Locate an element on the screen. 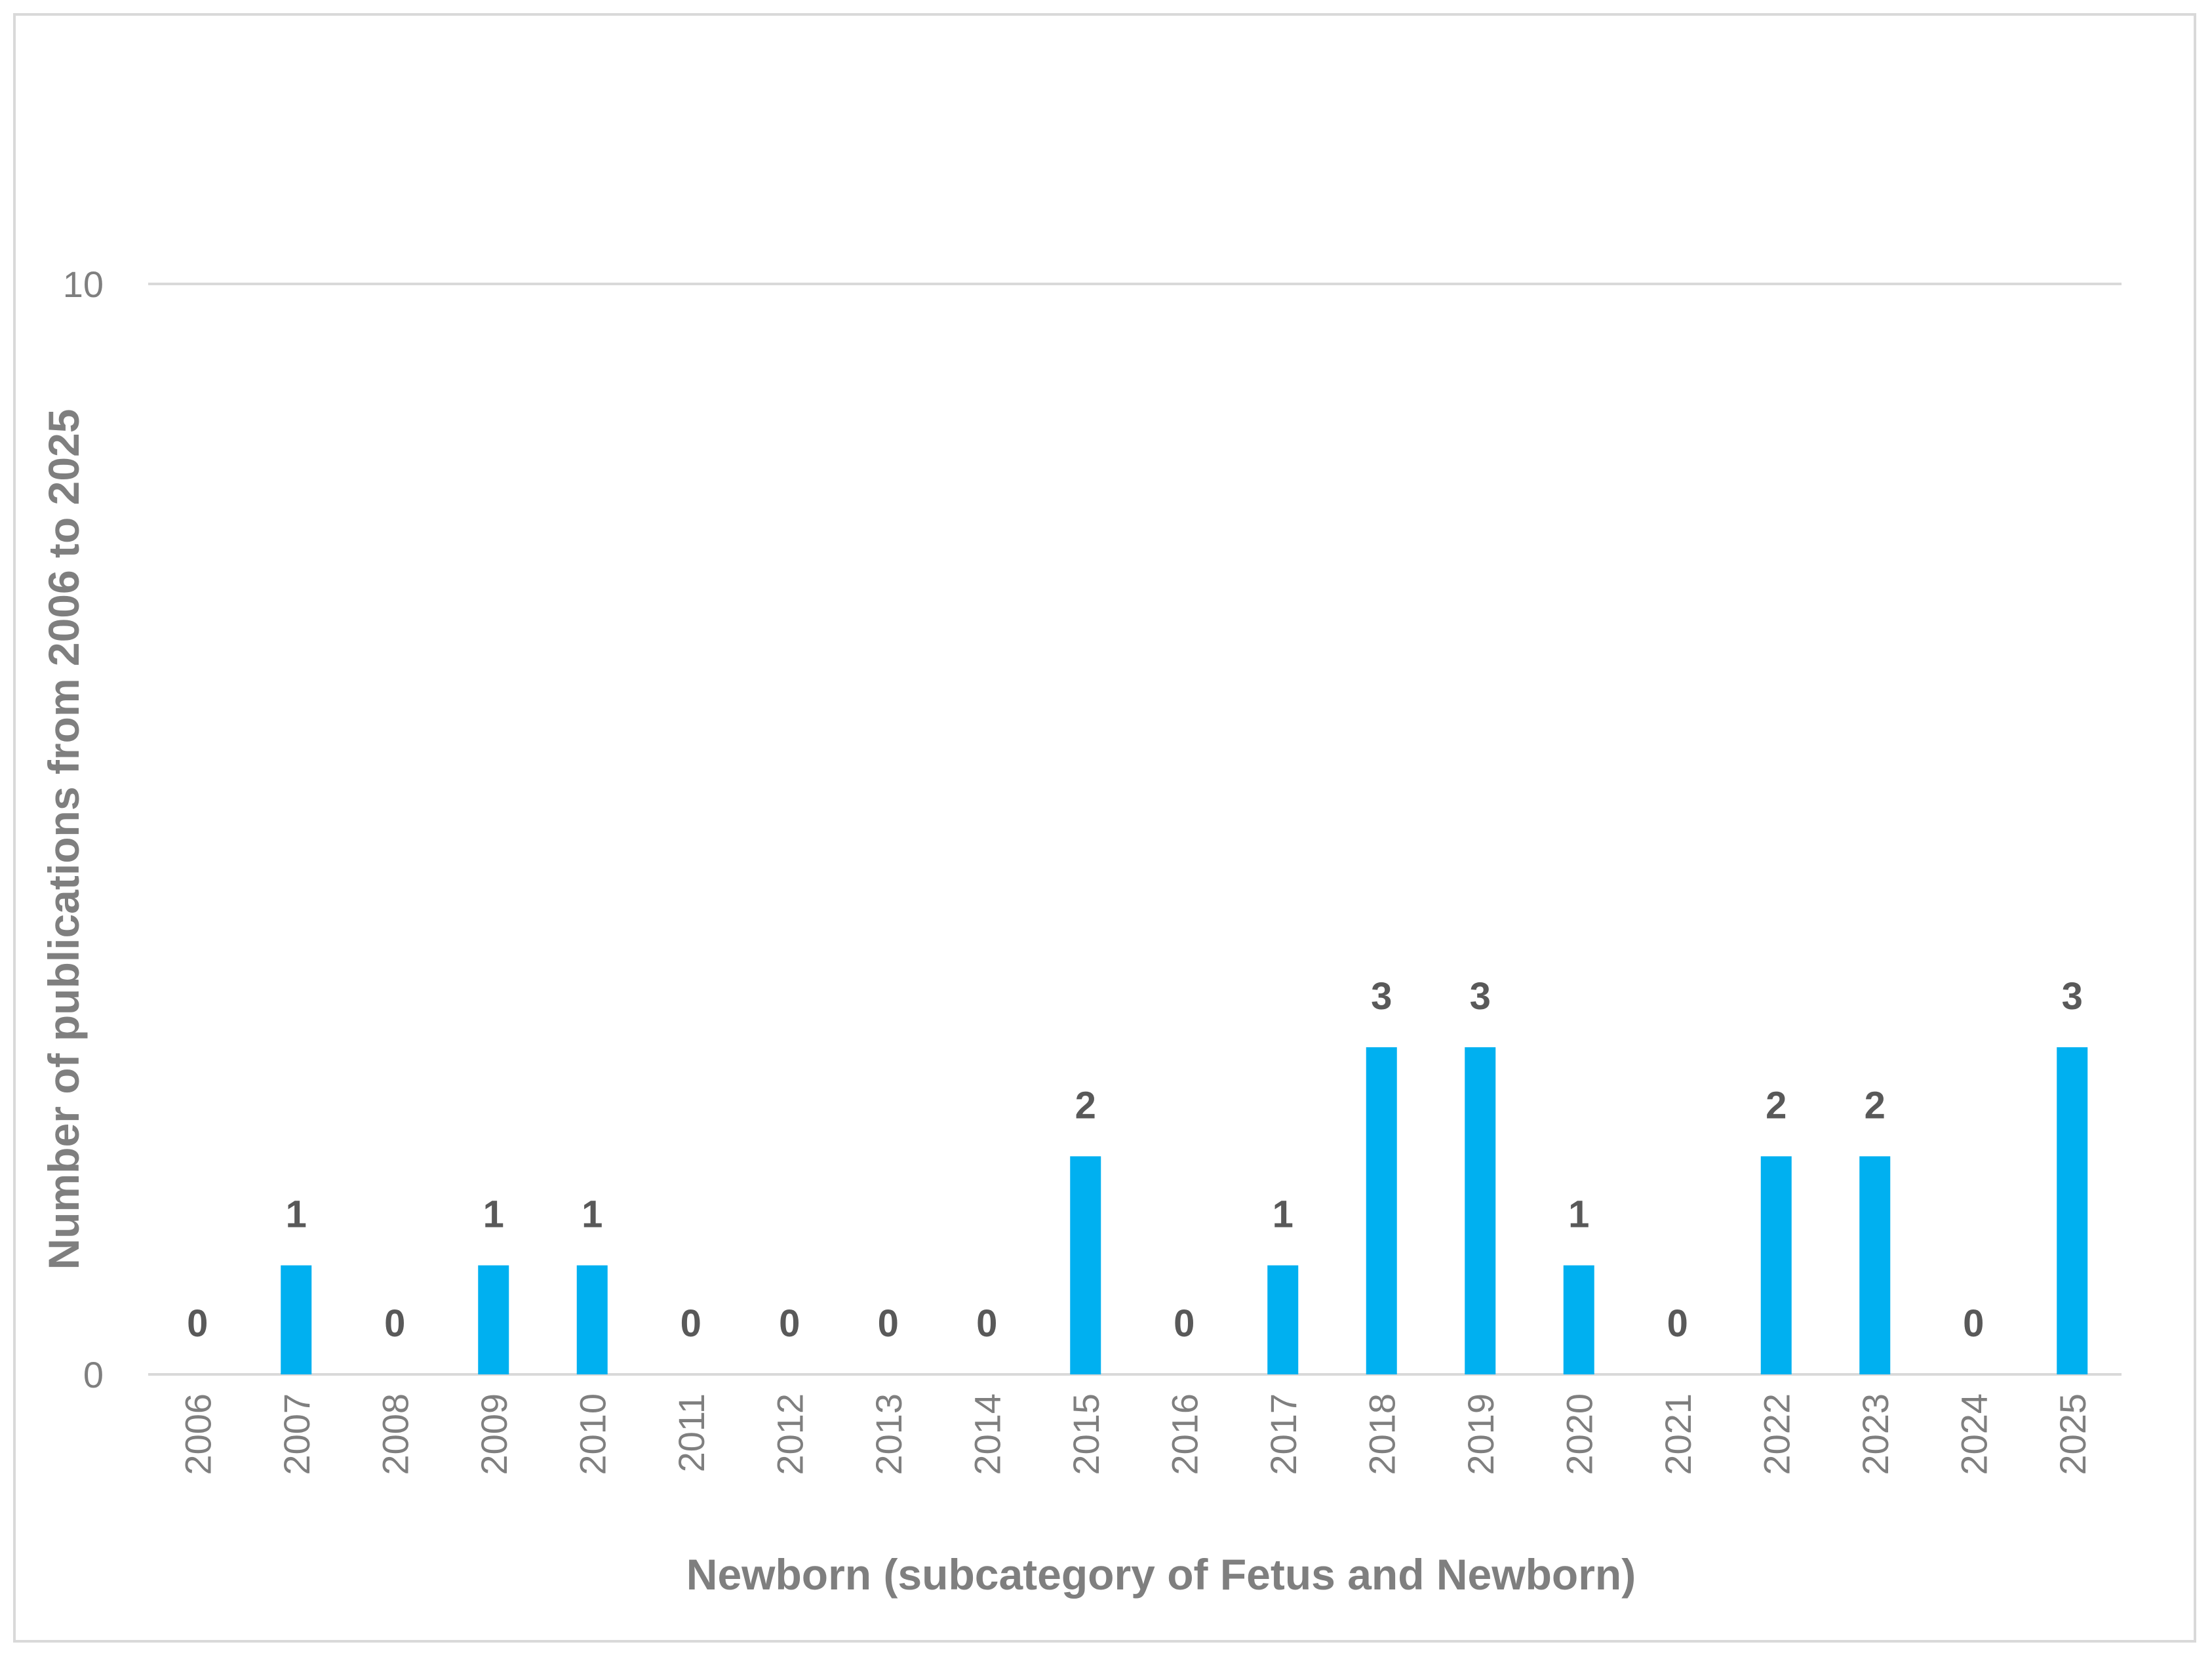  bar-2019 is located at coordinates (1480, 1210).